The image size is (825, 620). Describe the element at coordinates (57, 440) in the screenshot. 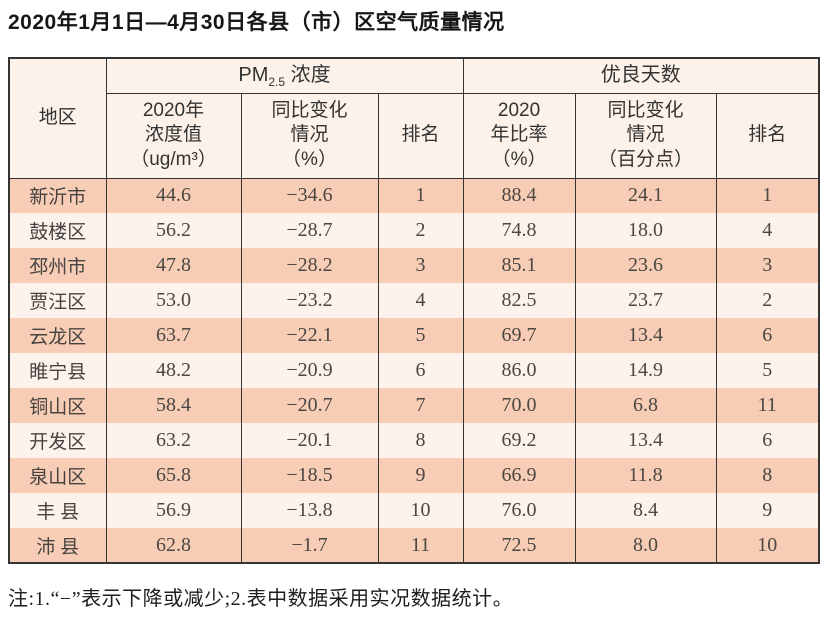

I see `cell-region: 开发区` at that location.